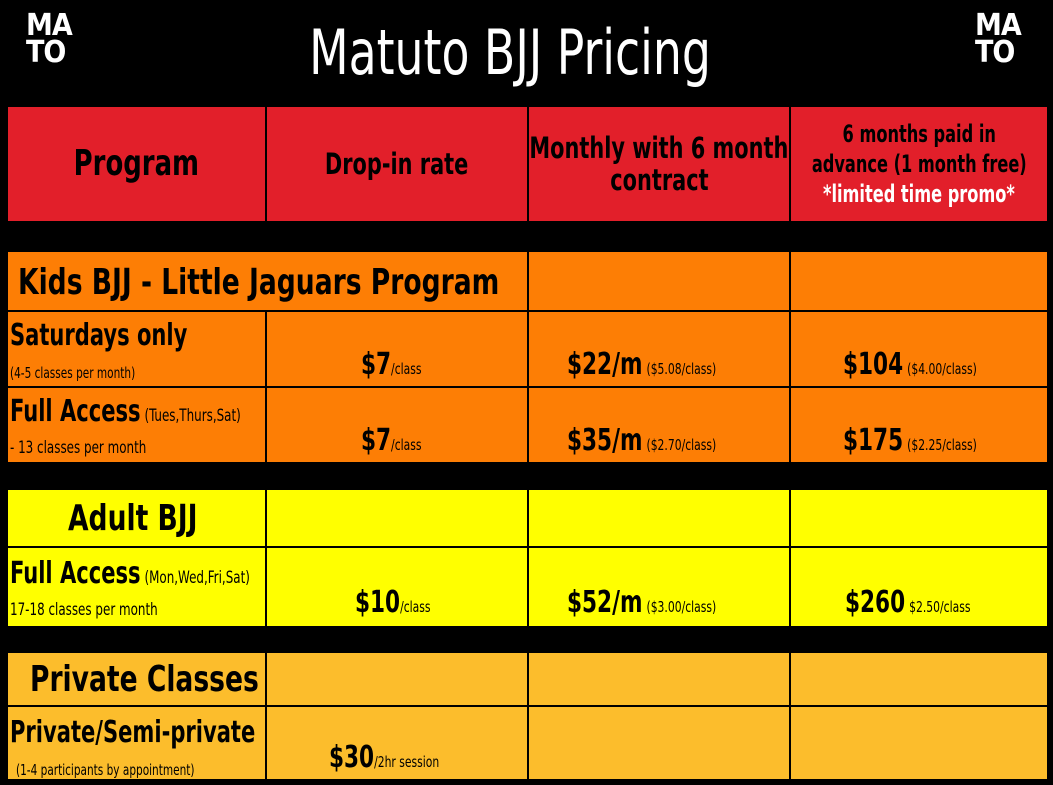 This screenshot has width=1053, height=785. I want to click on header-dropin: Drop-in rate, so click(397, 164).